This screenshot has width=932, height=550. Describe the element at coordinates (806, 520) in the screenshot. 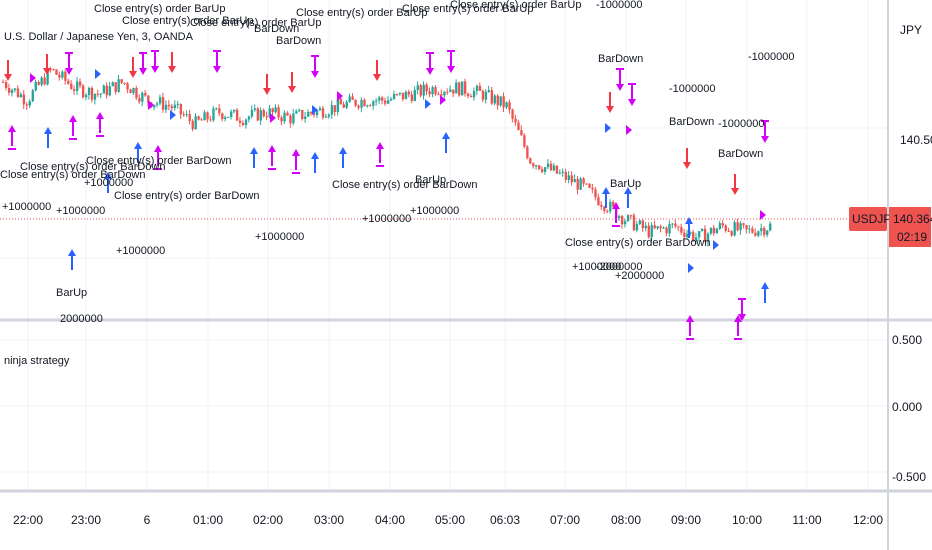

I see `time-tick: 11:00` at that location.